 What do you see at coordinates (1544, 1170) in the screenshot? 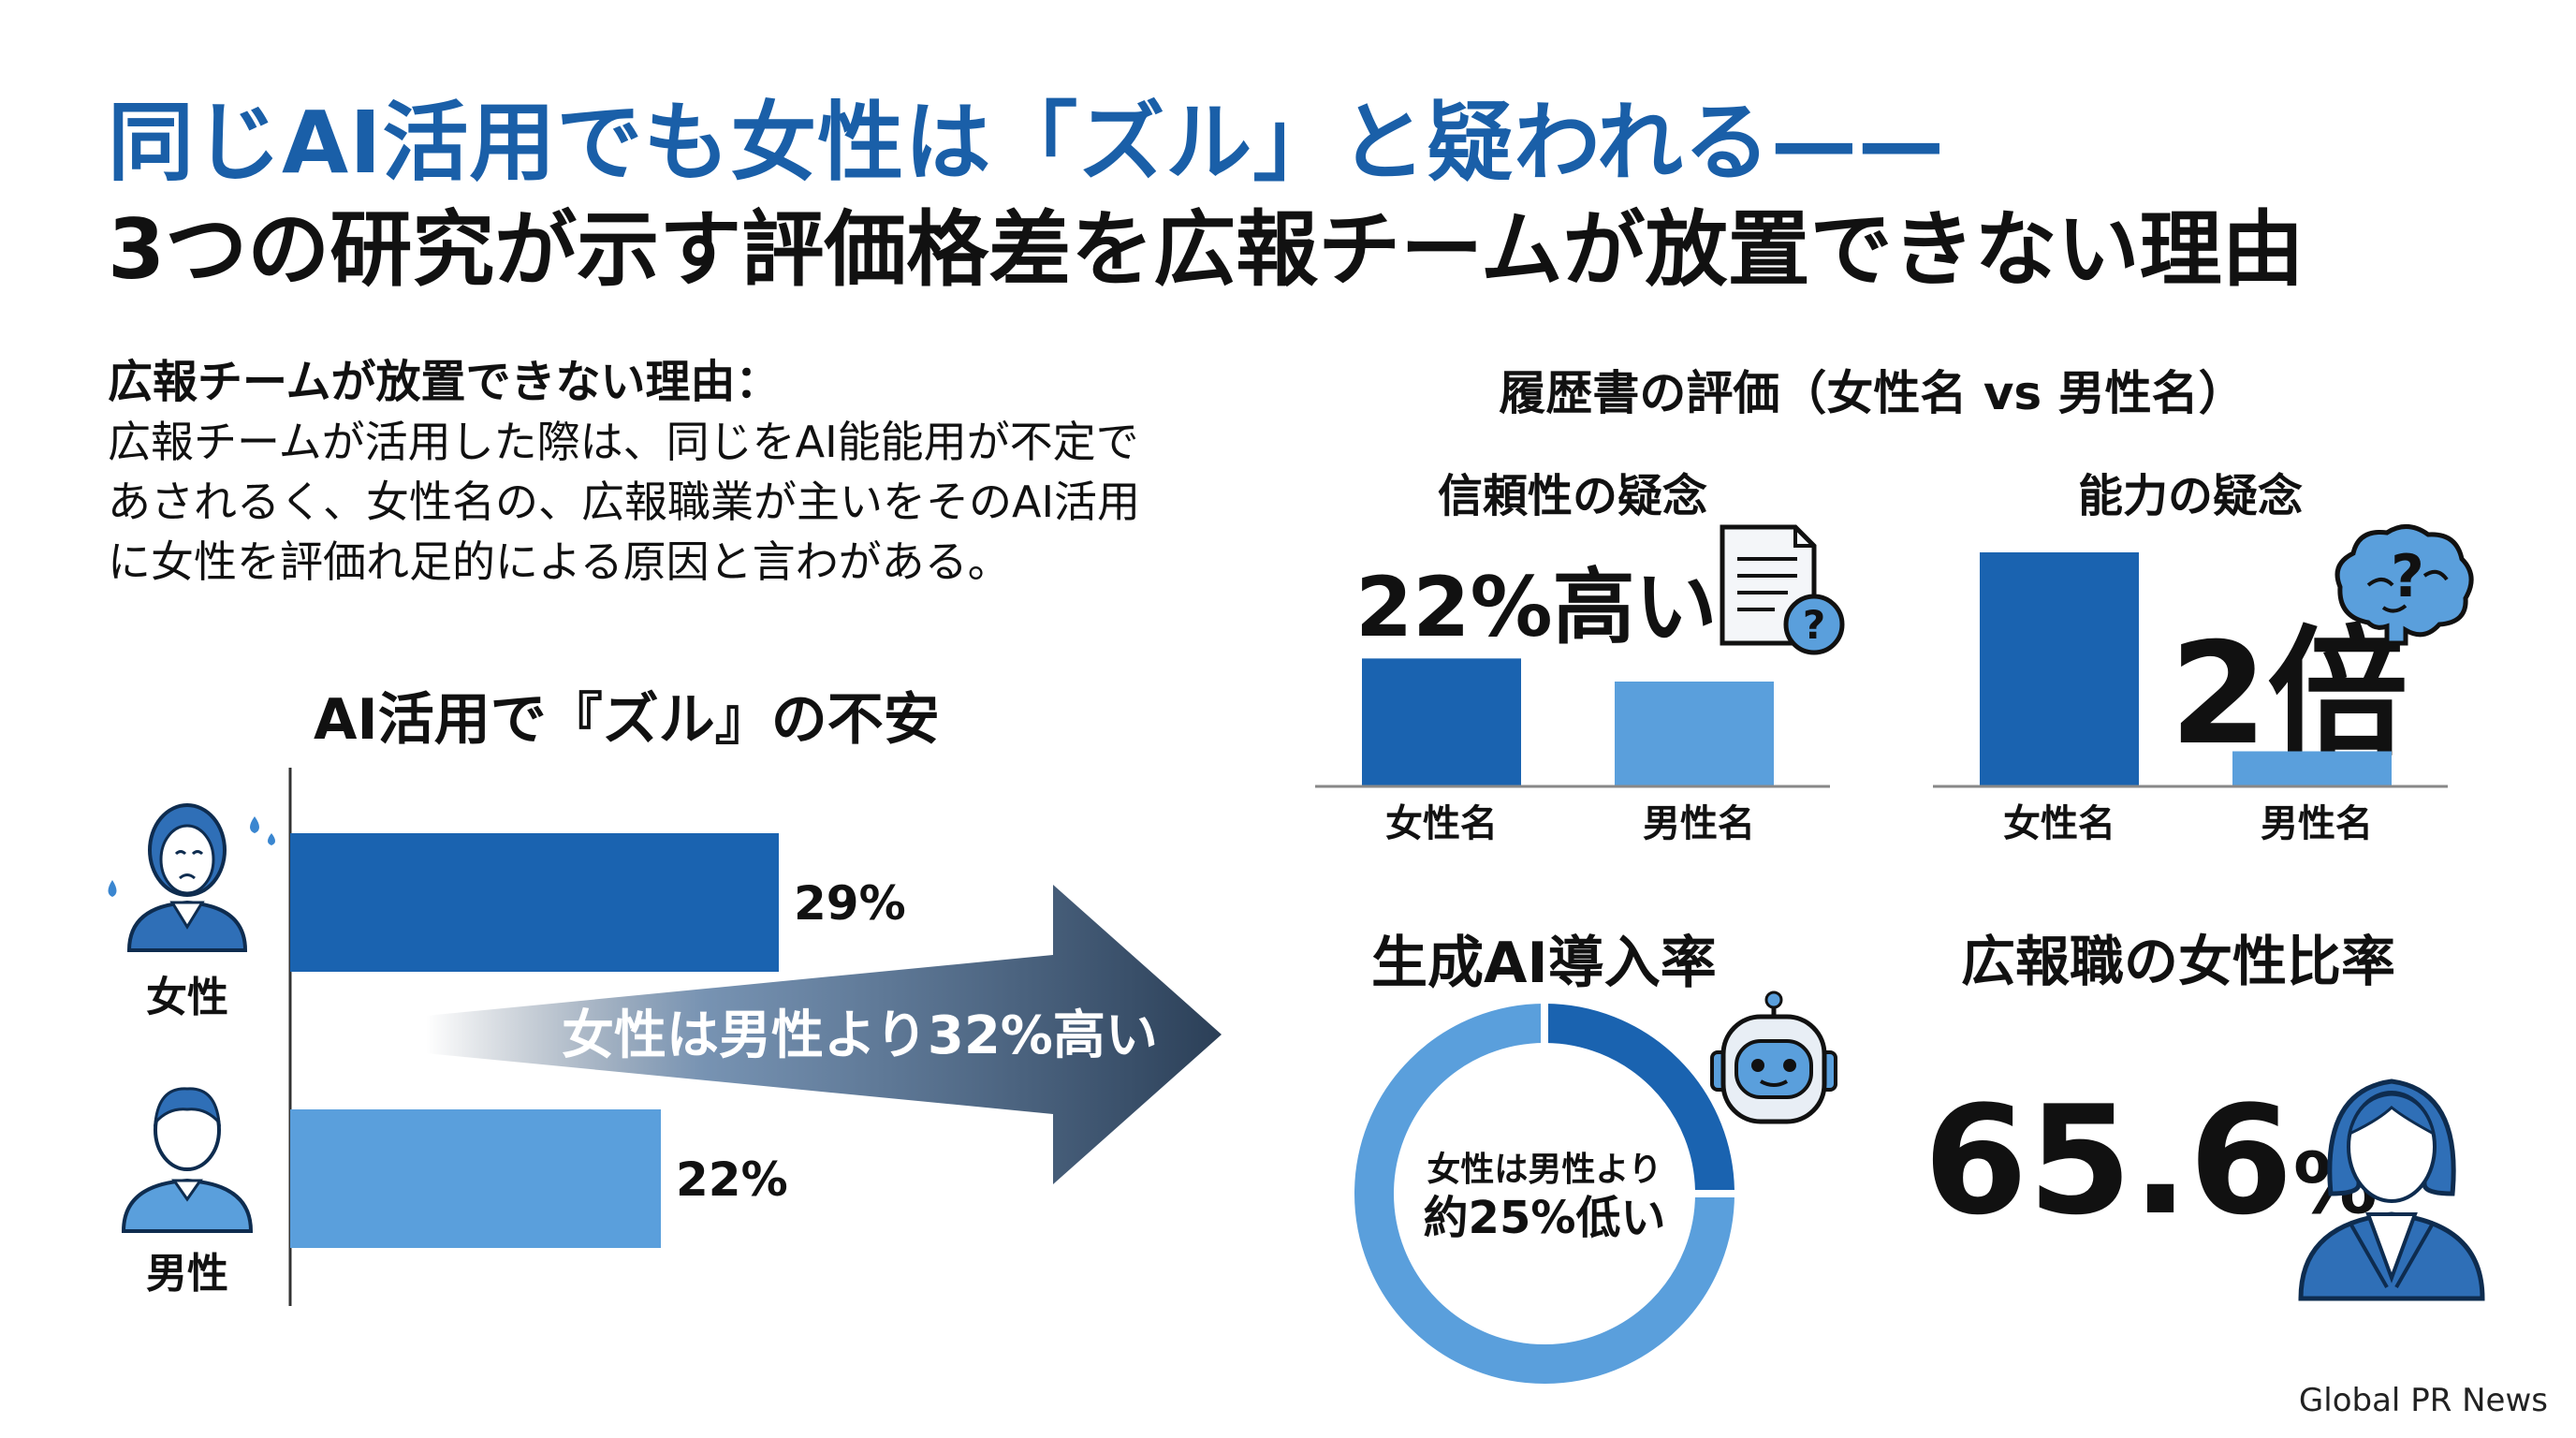
I see `donut-center-line1: 女性は男性より` at bounding box center [1544, 1170].